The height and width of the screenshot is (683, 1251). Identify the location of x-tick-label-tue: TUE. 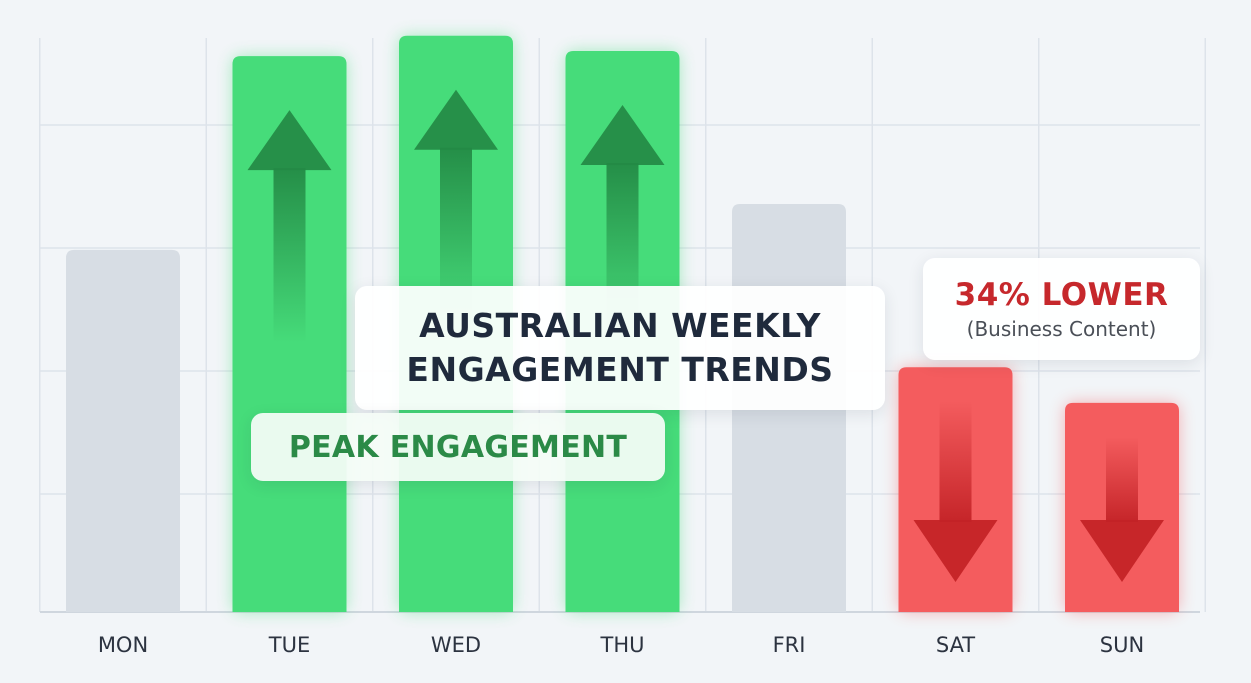
(289, 645).